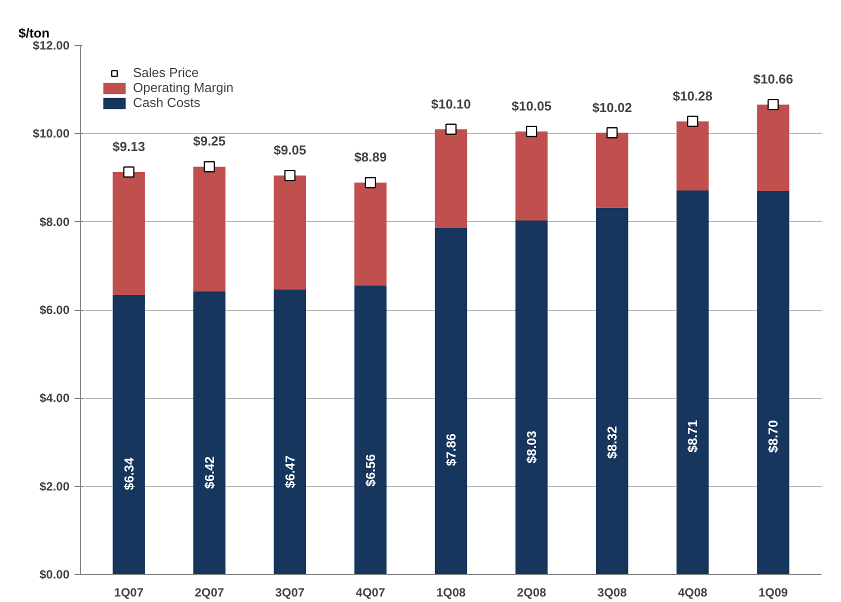 Image resolution: width=841 pixels, height=602 pixels. Describe the element at coordinates (54, 575) in the screenshot. I see `y-tick-label: $0.00` at that location.